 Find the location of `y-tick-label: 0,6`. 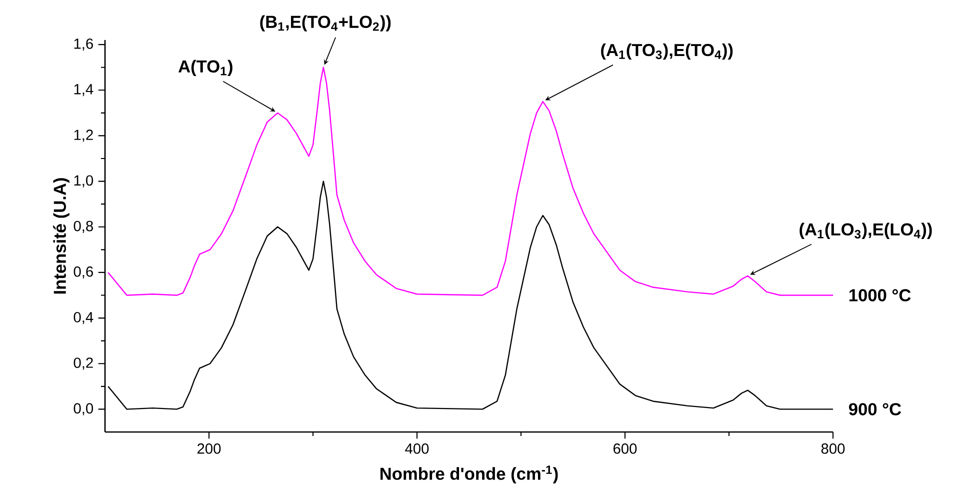

y-tick-label: 0,6 is located at coordinates (83, 272).